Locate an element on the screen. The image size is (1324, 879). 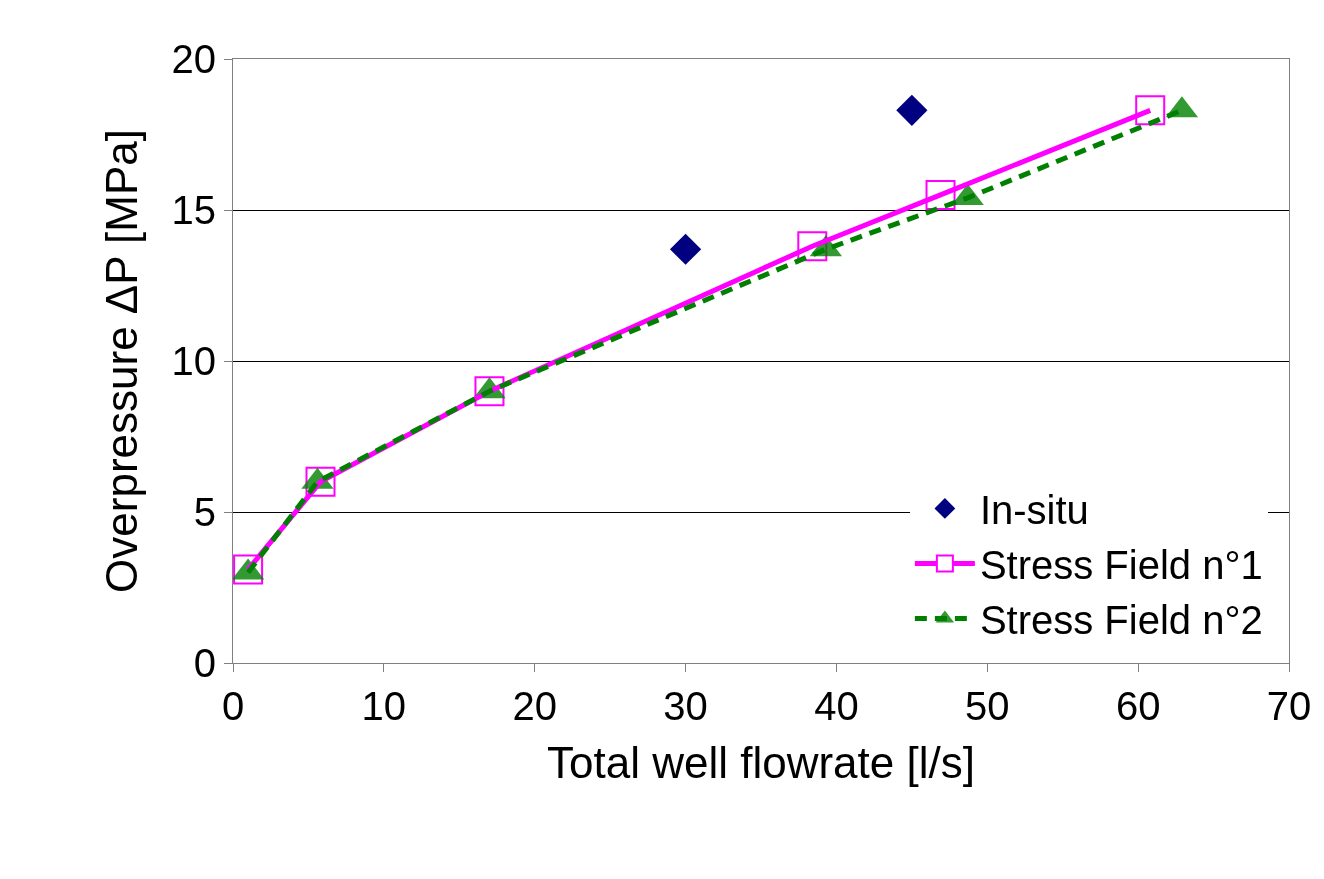
x-axis-title: Total well flowrate [l/s] is located at coordinates (761, 763).